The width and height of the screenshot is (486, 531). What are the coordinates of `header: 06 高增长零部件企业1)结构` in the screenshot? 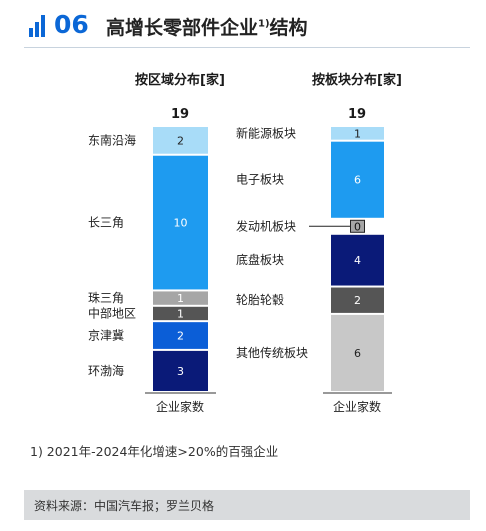 It's located at (247, 25).